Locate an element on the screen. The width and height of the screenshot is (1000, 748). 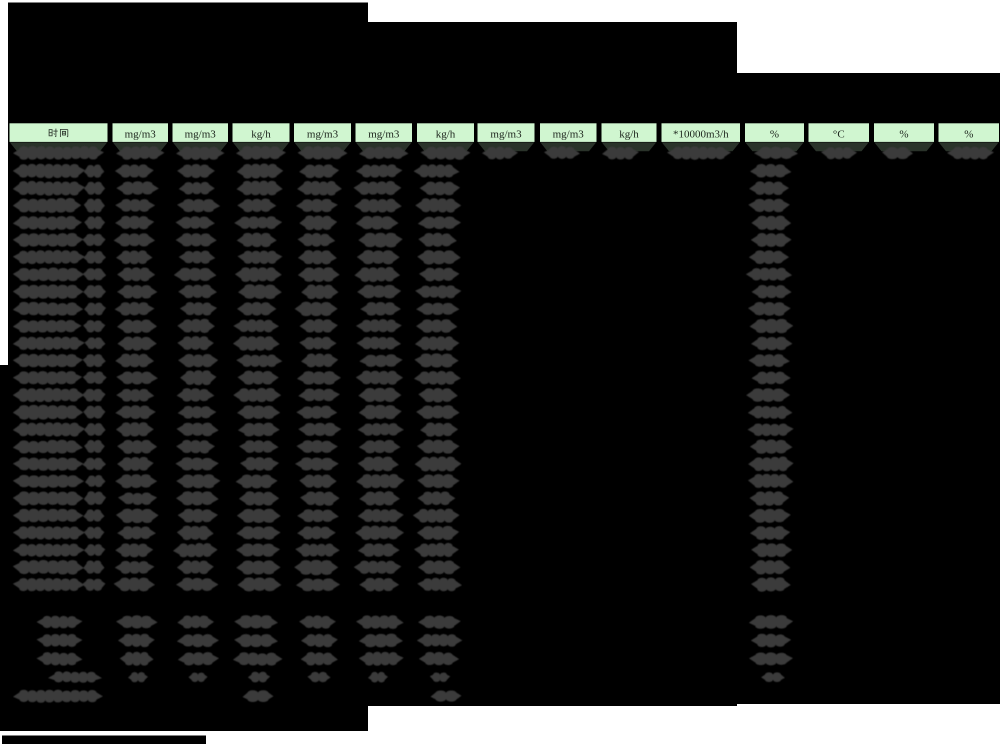
svg-text: *10000m3/h is located at coordinates (701, 134).